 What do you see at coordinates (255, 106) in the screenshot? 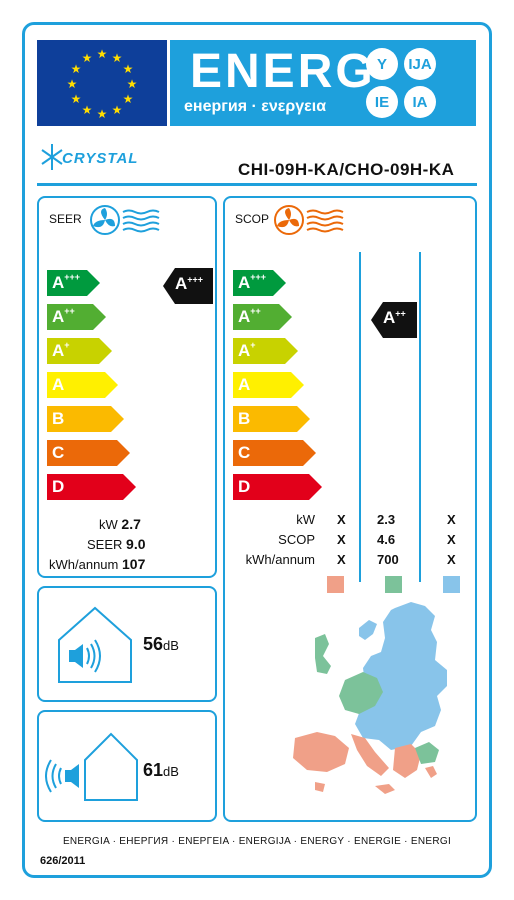
I see `energy-subtitle: енергия · ενεργεια` at bounding box center [255, 106].